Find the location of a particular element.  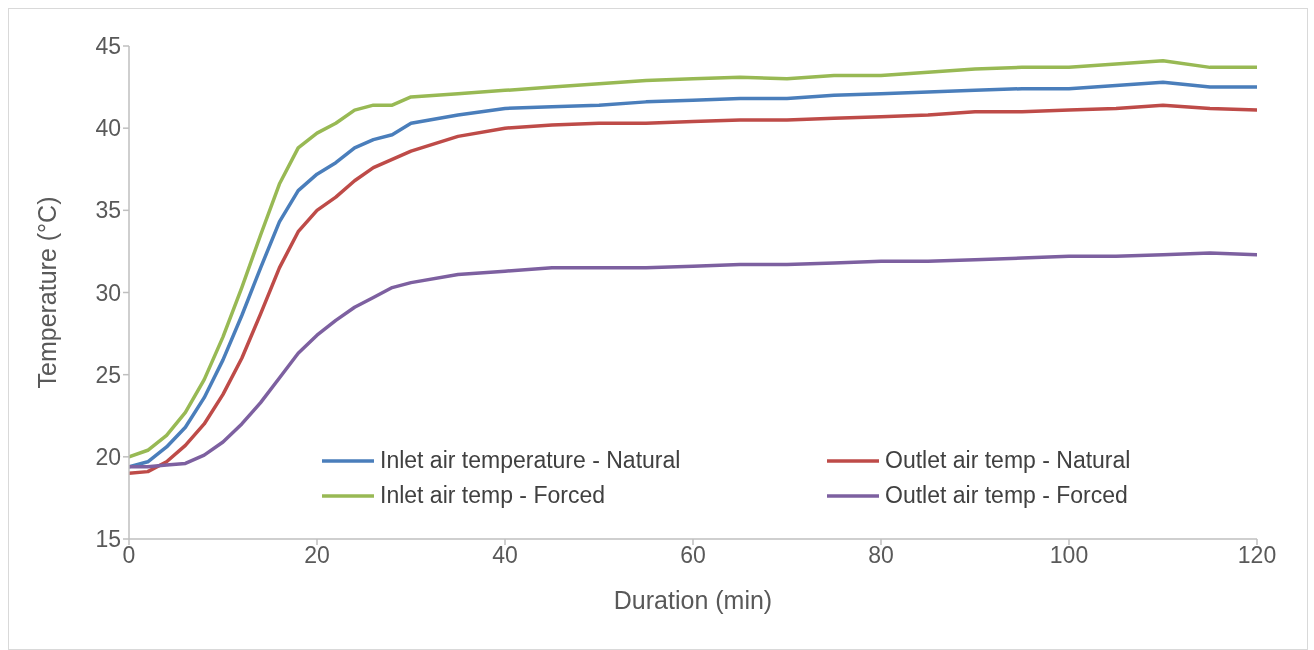

y-tick-label: 25 is located at coordinates (108, 374).